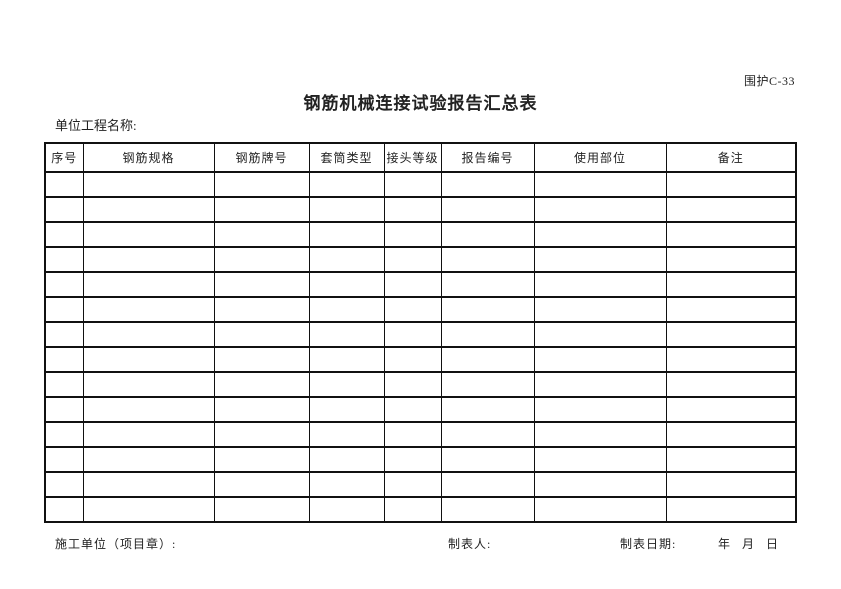  Describe the element at coordinates (725, 544) in the screenshot. I see `date-year-label: 年` at that location.